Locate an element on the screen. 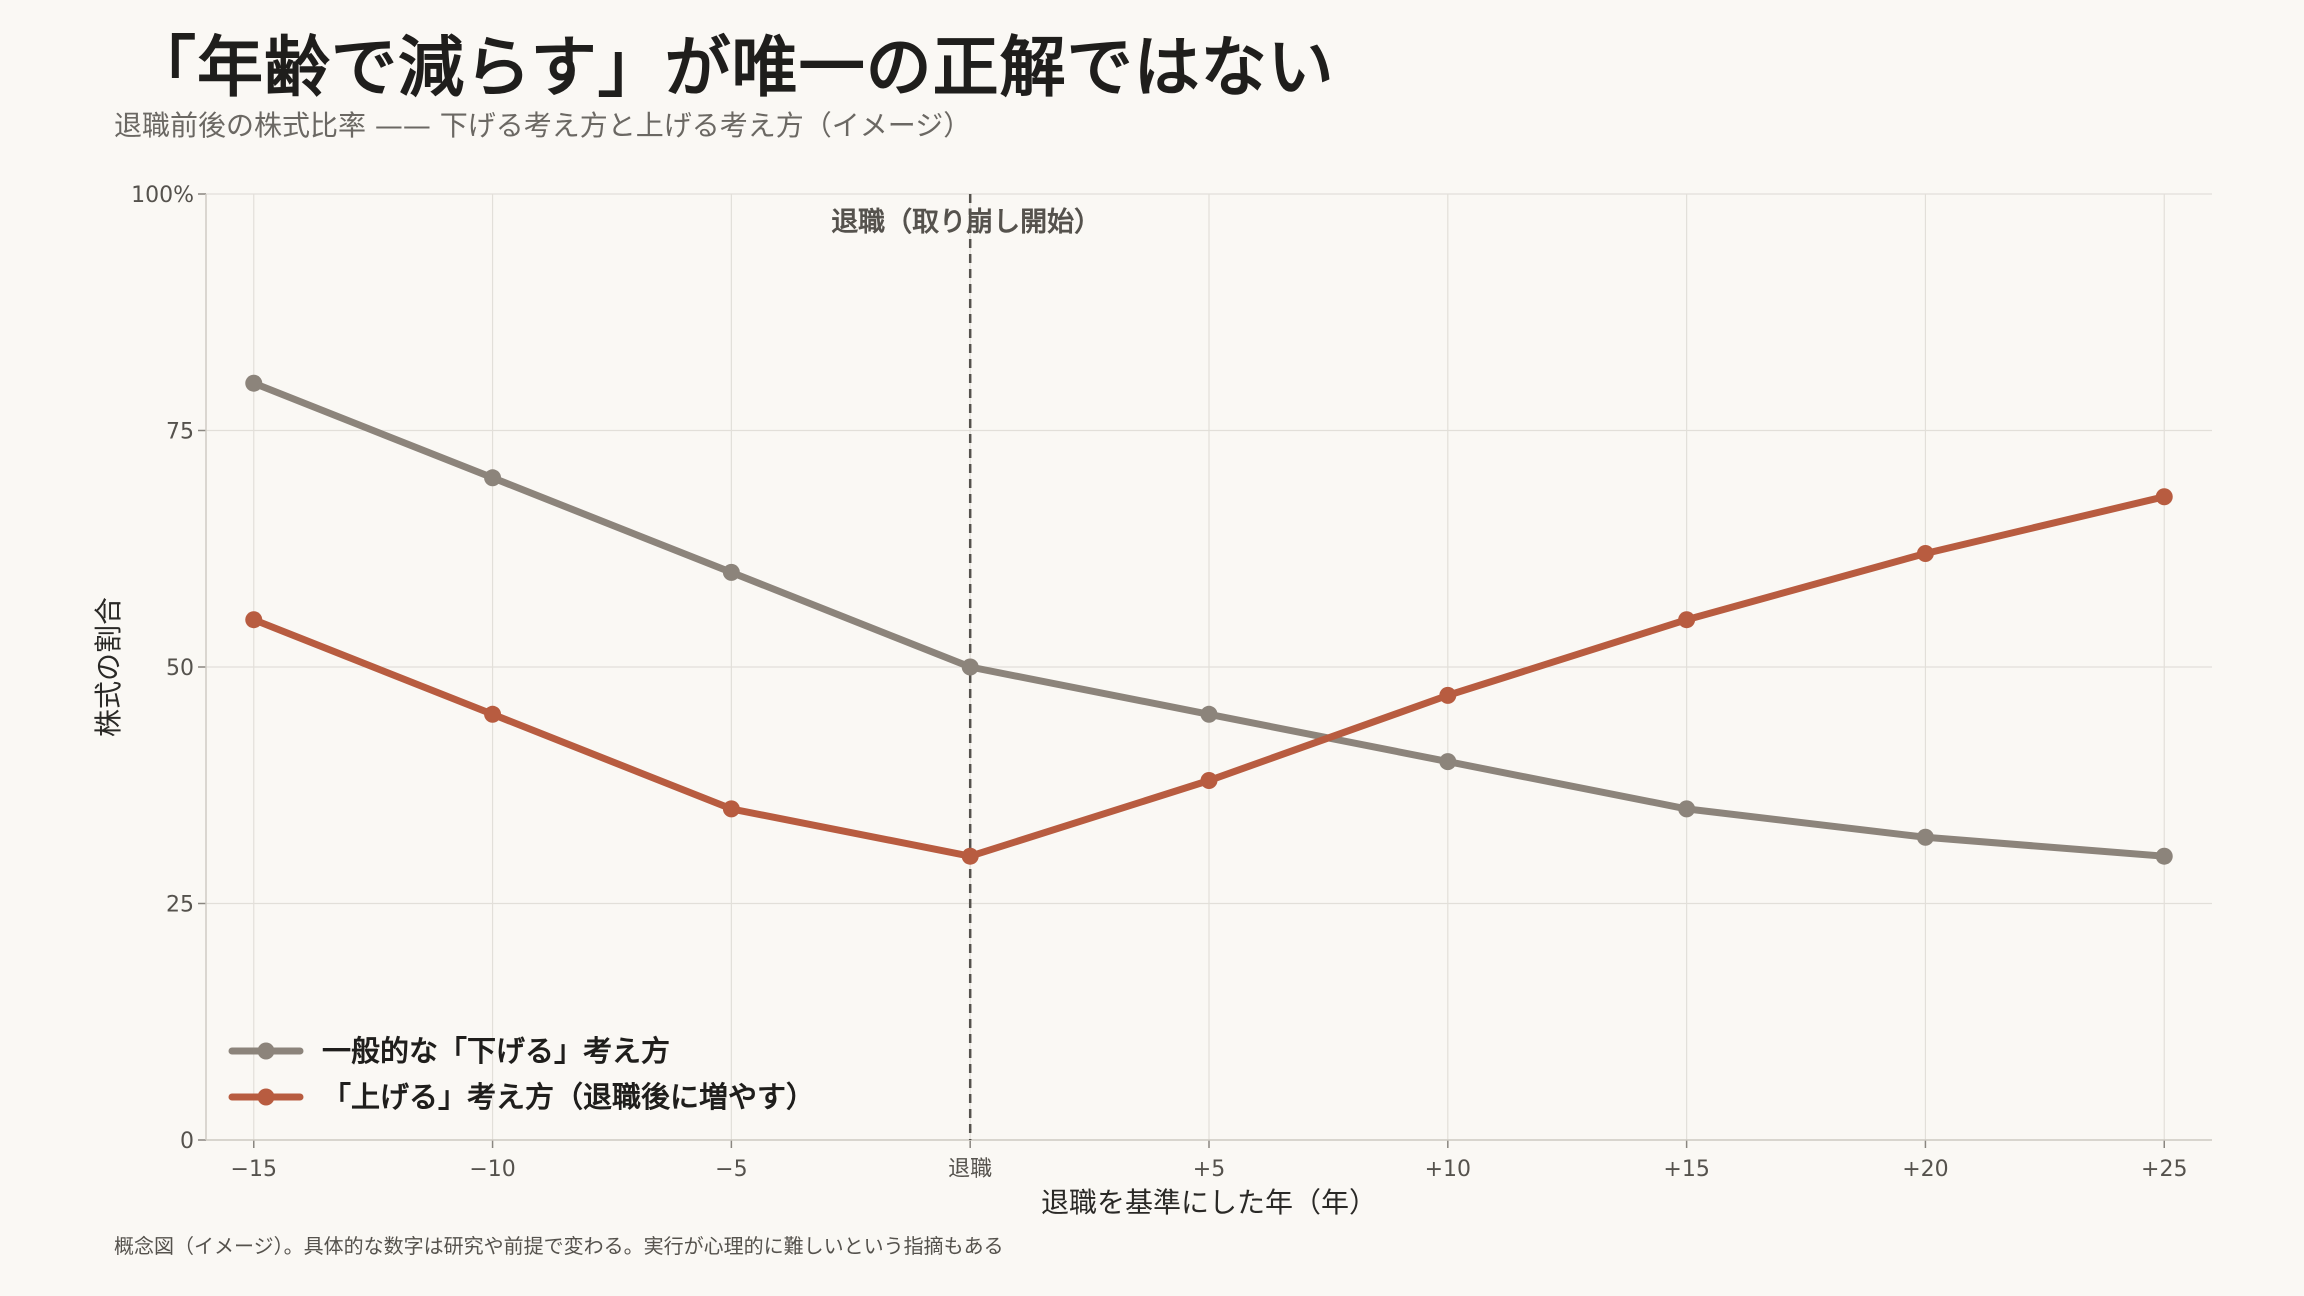 The height and width of the screenshot is (1296, 2304). y-tick-label: 75 is located at coordinates (180, 432).